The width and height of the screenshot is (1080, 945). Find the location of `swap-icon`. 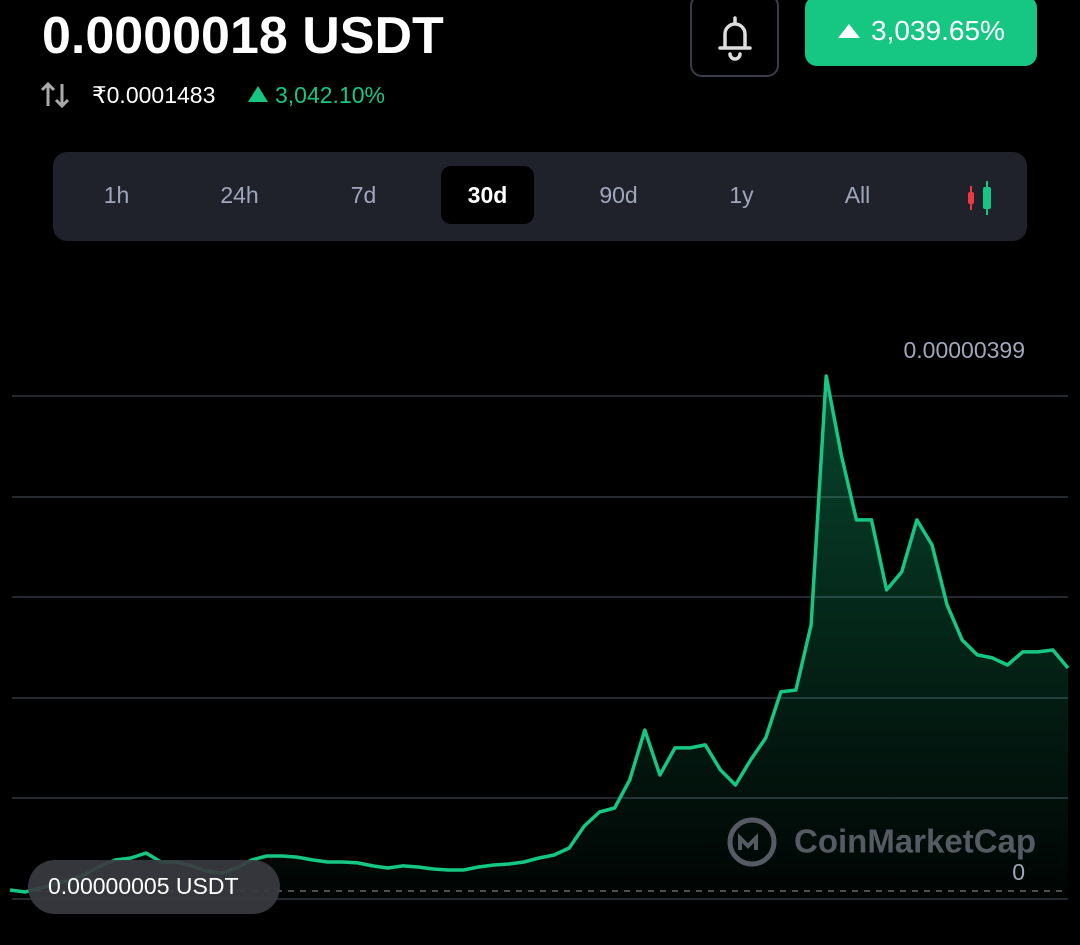

swap-icon is located at coordinates (55, 95).